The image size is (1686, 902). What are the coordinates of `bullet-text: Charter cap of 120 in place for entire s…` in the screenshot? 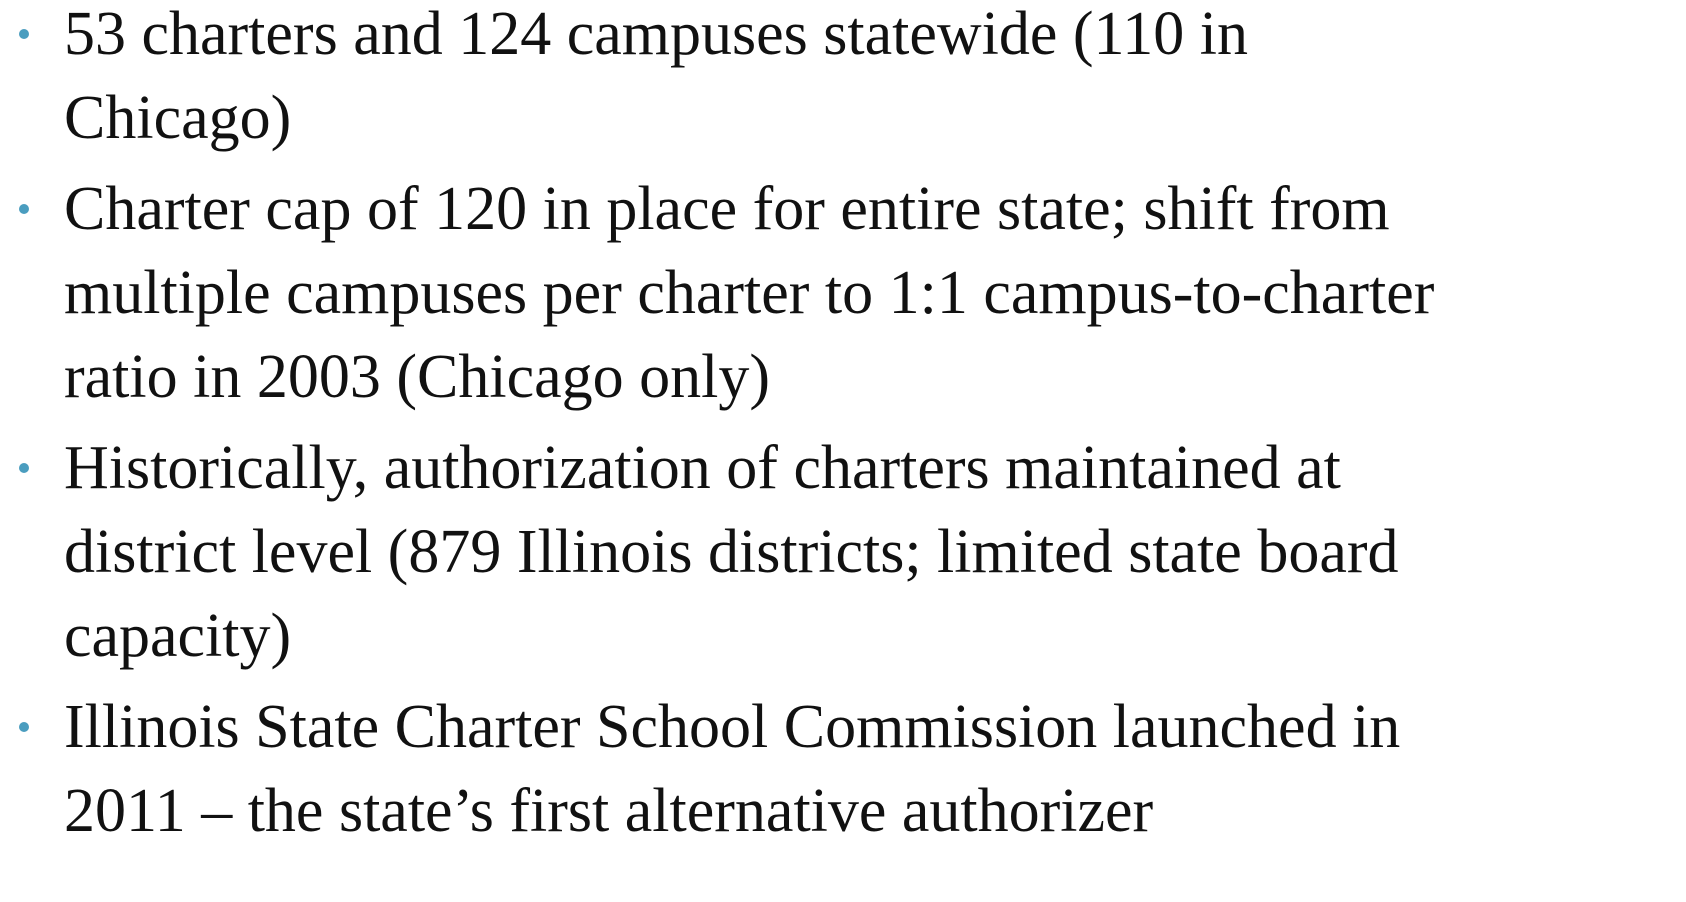 It's located at (727, 209).